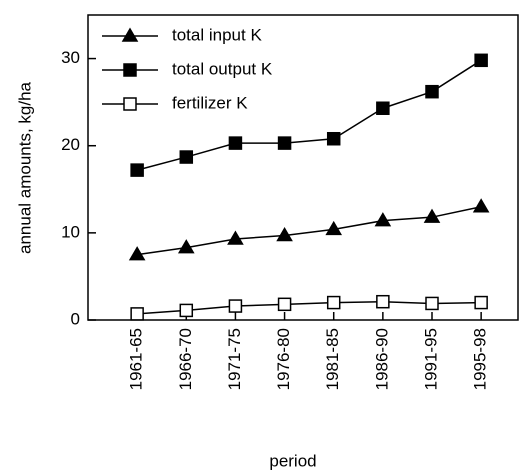  What do you see at coordinates (185, 359) in the screenshot?
I see `x-tick-label: 1966-70` at bounding box center [185, 359].